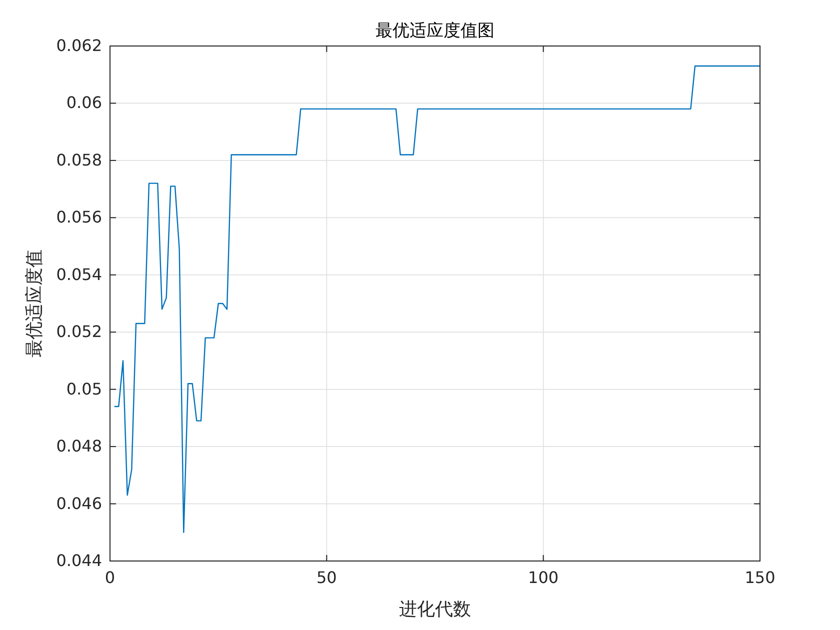  I want to click on y-tick-label: 0.05, so click(84, 388).